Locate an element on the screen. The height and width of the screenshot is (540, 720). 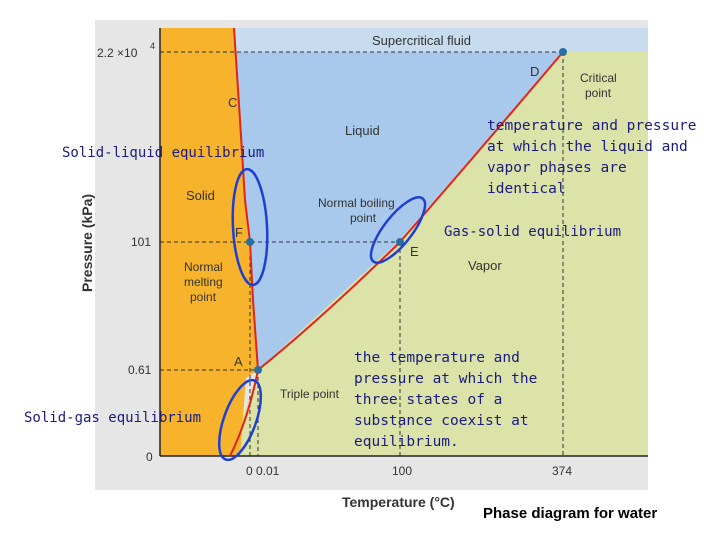
triple-point-marker is located at coordinates (258, 370).